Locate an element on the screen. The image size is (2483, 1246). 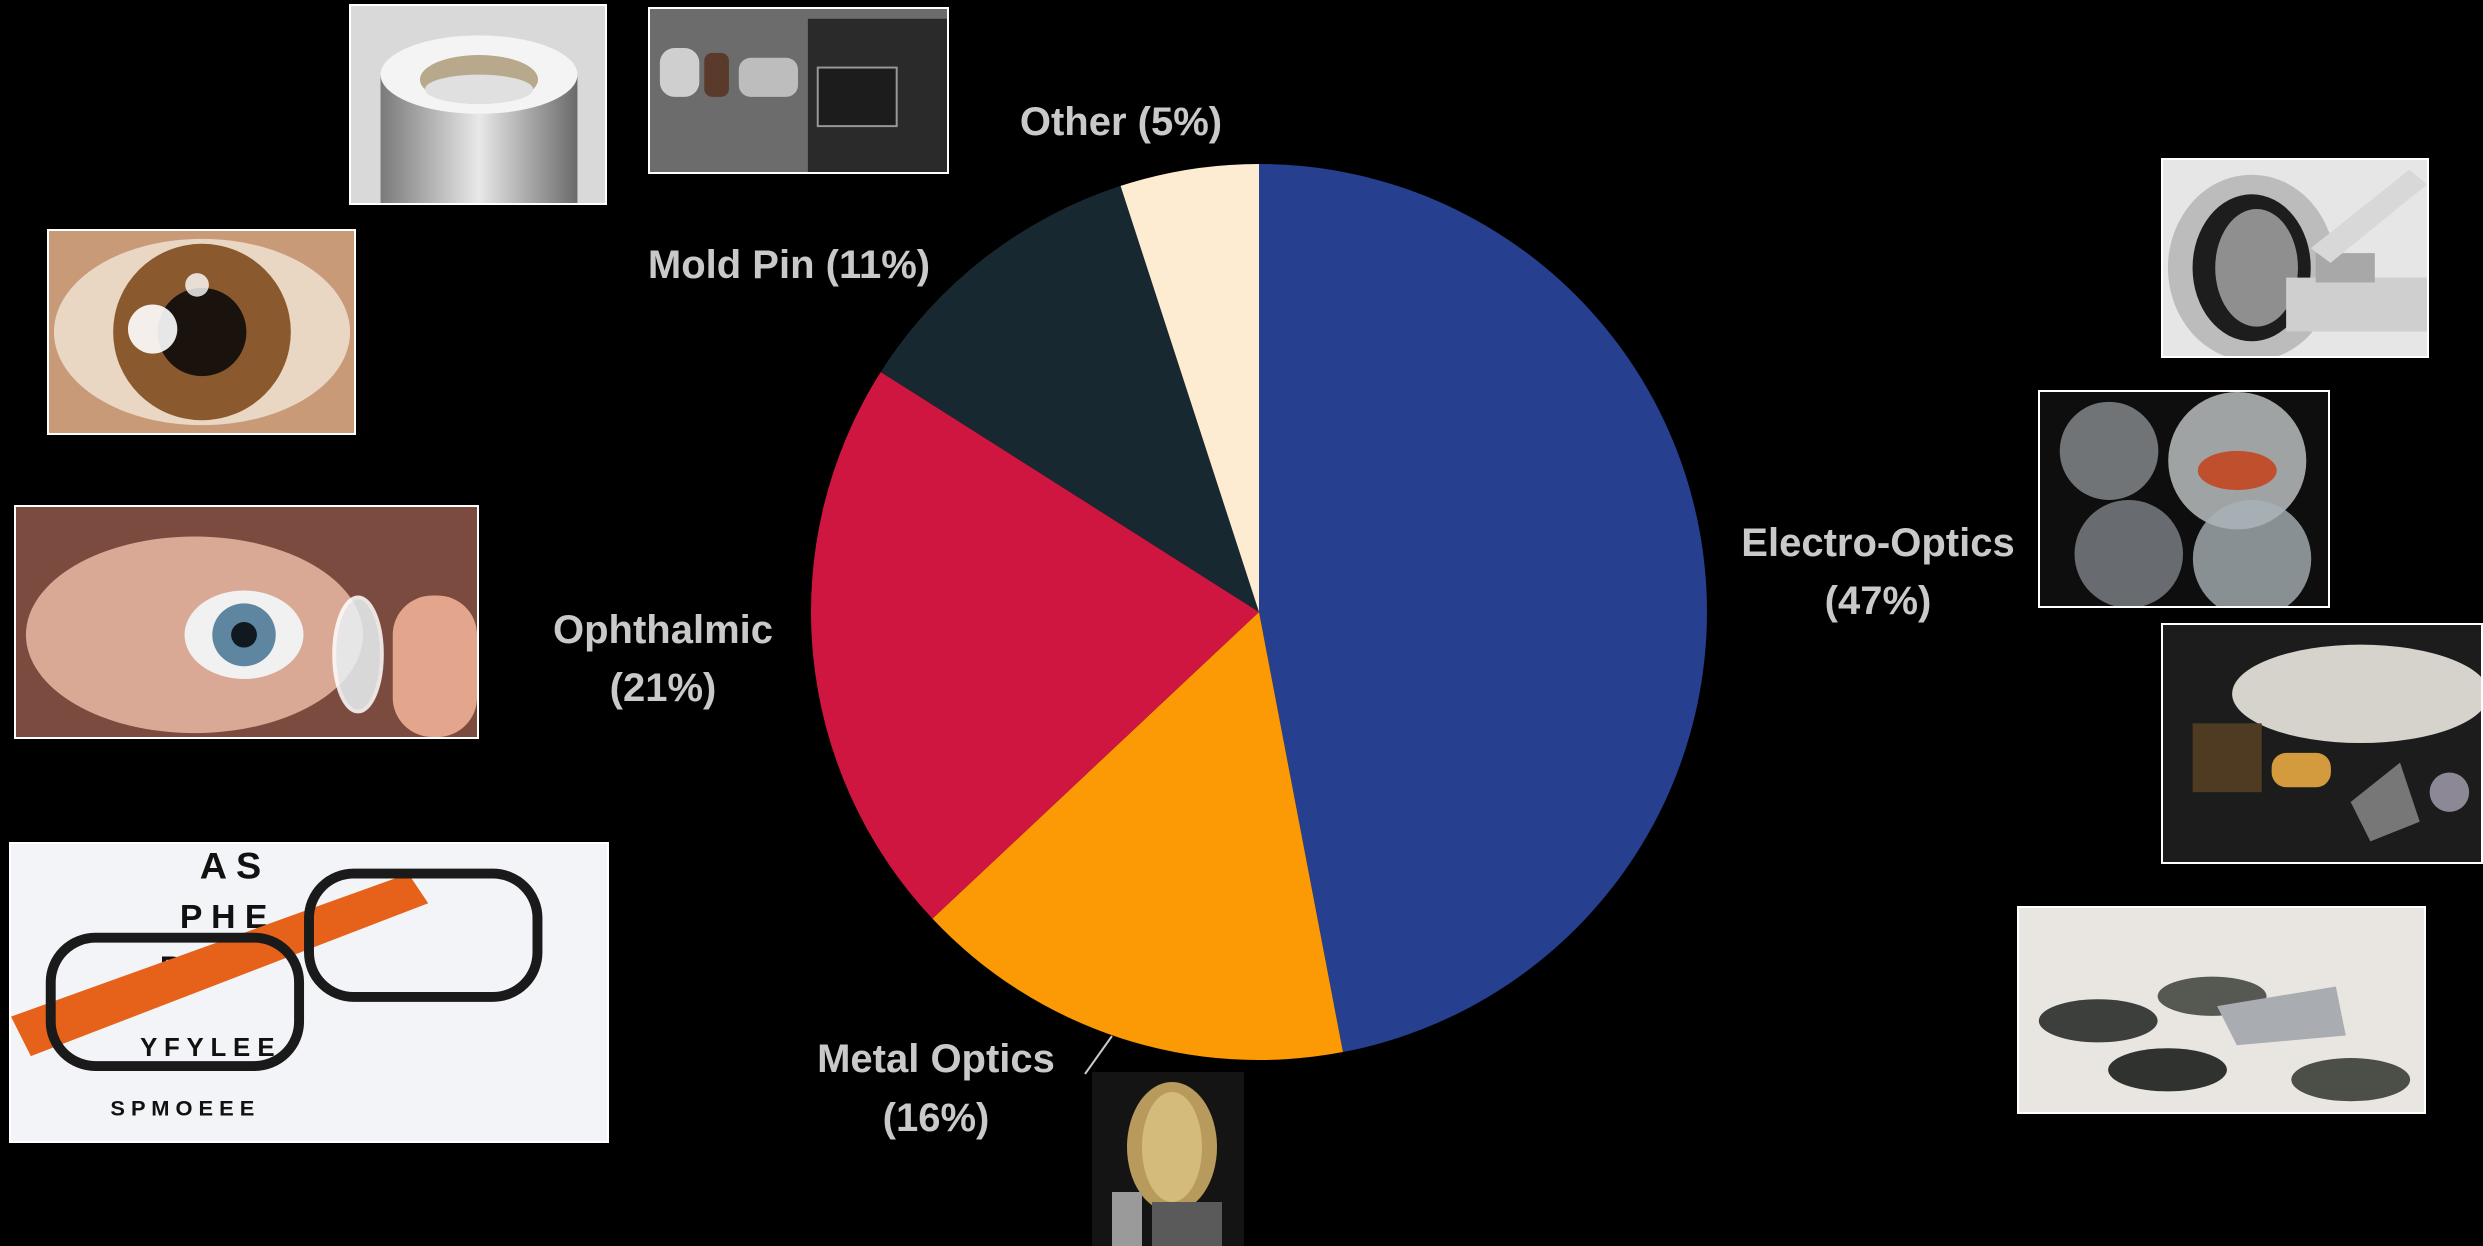
pie-slice-ophthalmic is located at coordinates (1034, 645).